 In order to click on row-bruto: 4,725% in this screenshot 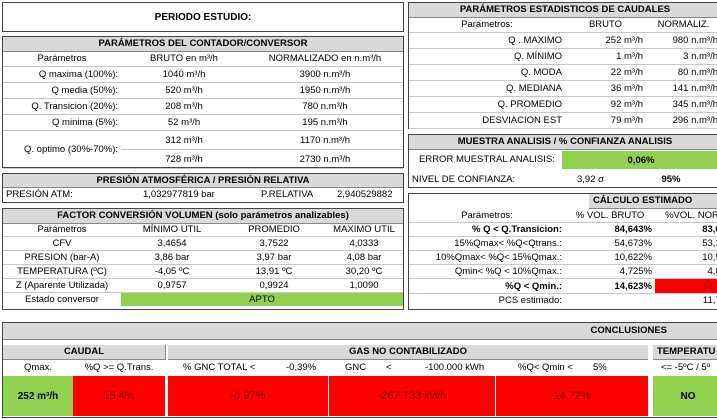, I will do `click(610, 271)`.